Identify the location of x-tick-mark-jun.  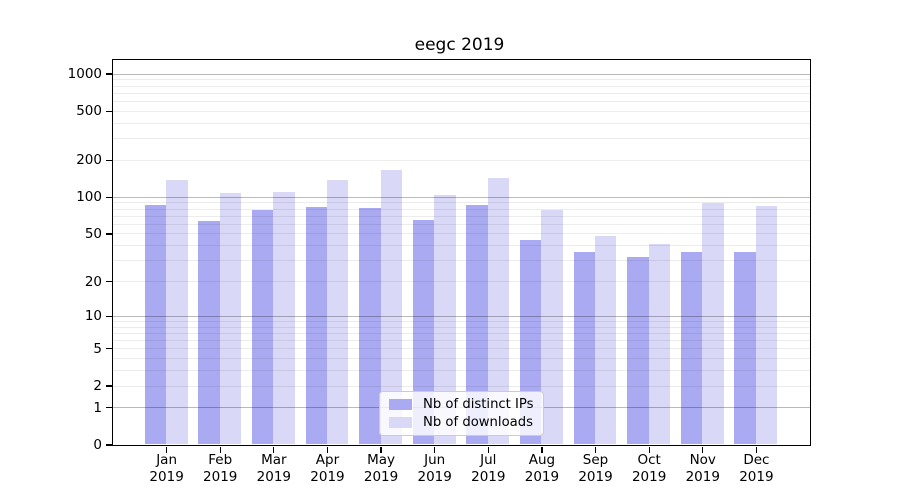
(435, 449).